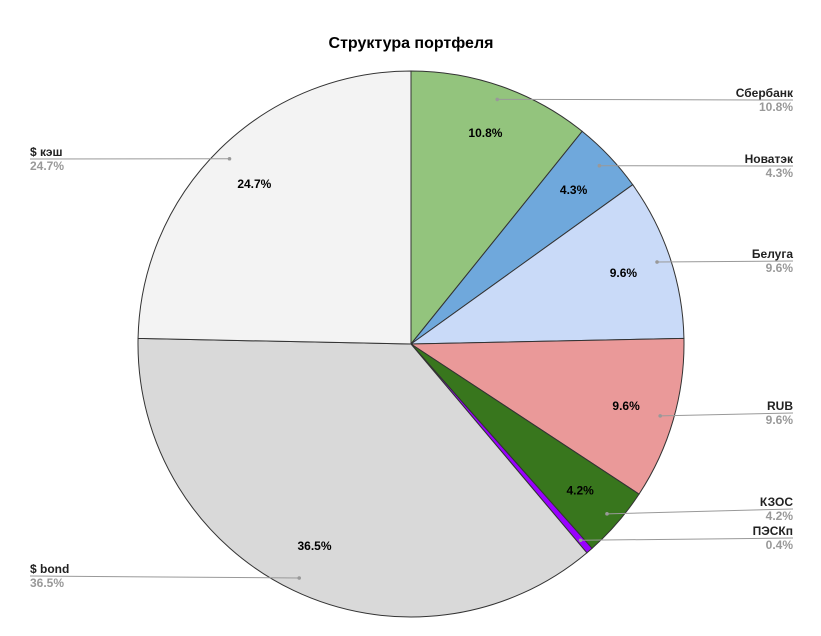 This screenshot has height=636, width=821. I want to click on slice-label: 4.2%, so click(581, 491).